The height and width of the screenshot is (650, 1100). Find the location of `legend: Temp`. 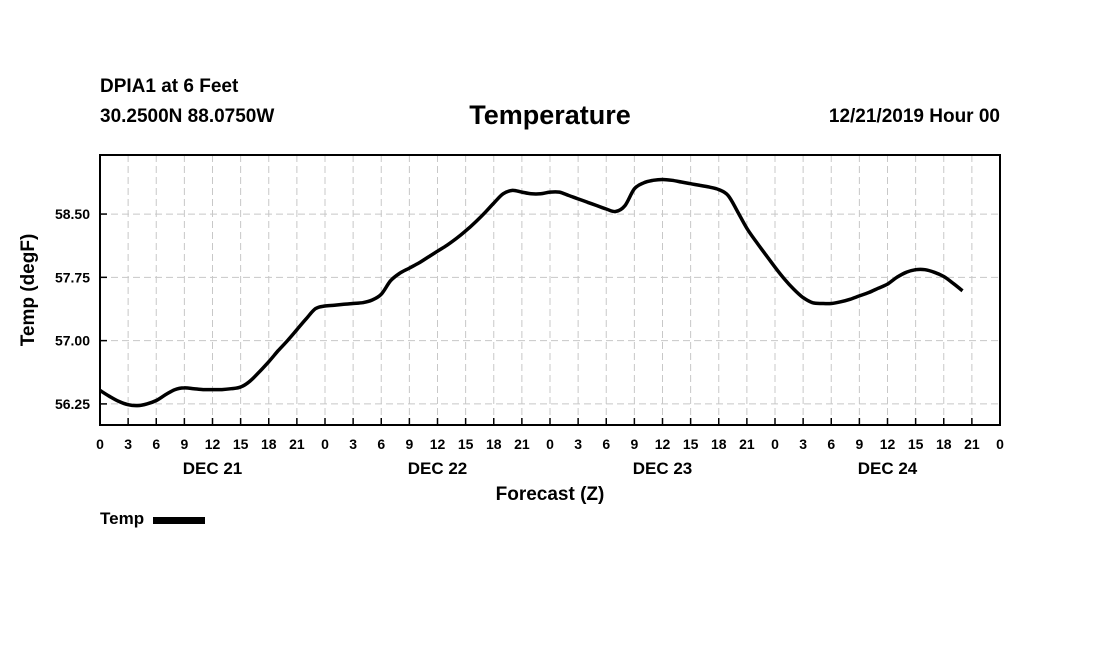

legend: Temp is located at coordinates (153, 519).